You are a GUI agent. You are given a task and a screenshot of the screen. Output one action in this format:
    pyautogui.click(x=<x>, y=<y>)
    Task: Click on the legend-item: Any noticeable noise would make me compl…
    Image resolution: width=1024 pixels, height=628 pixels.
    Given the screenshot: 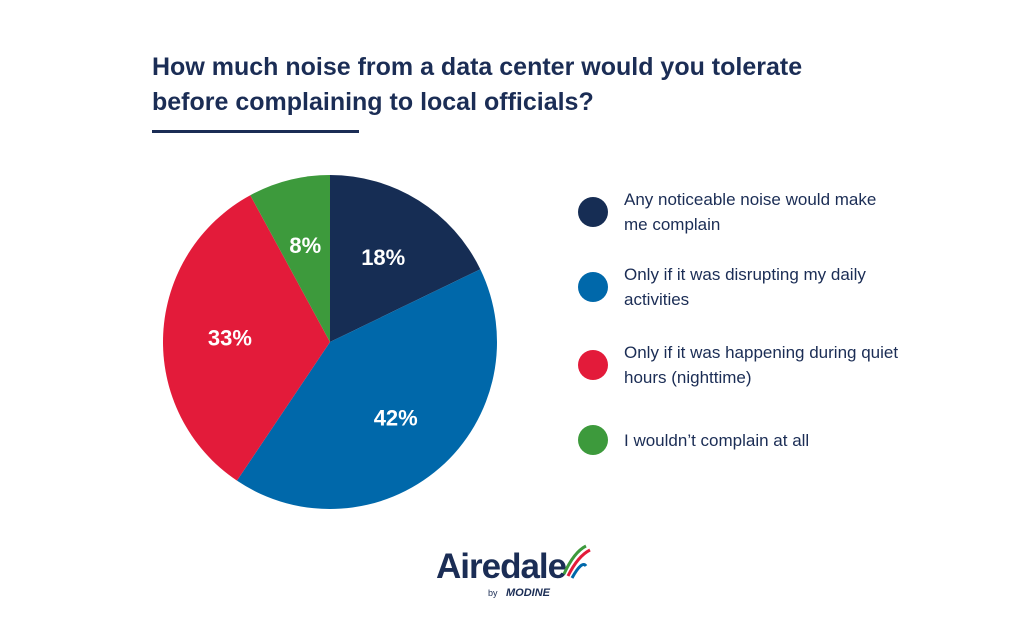 What is the action you would take?
    pyautogui.click(x=741, y=212)
    